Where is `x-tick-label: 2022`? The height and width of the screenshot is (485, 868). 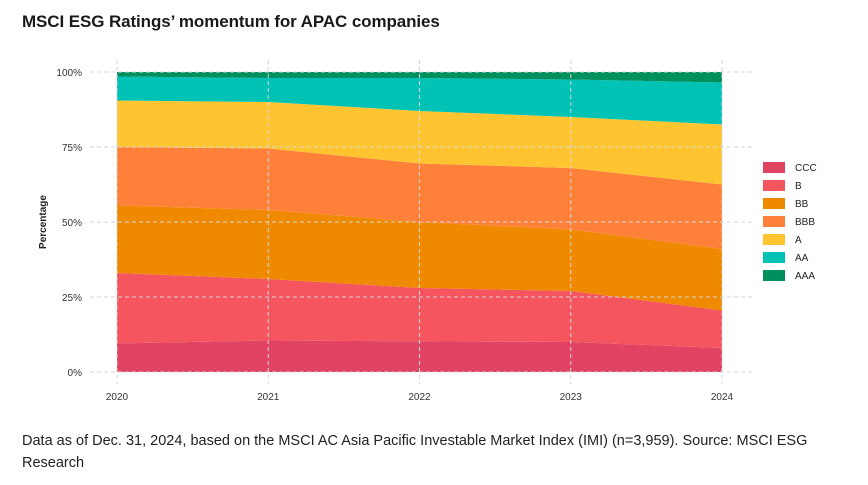 x-tick-label: 2022 is located at coordinates (419, 397).